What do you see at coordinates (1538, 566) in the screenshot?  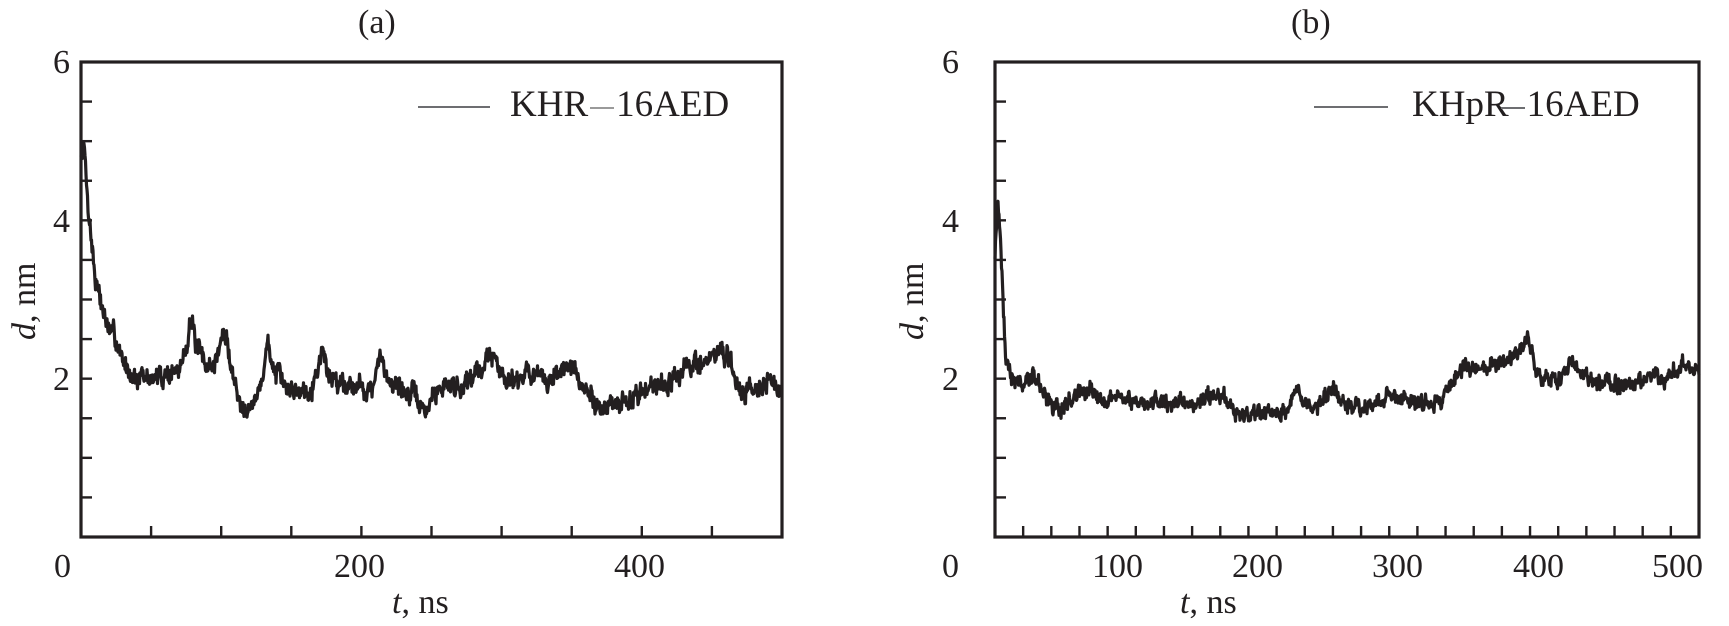 I see `x-tick-label-400-b: 400` at bounding box center [1538, 566].